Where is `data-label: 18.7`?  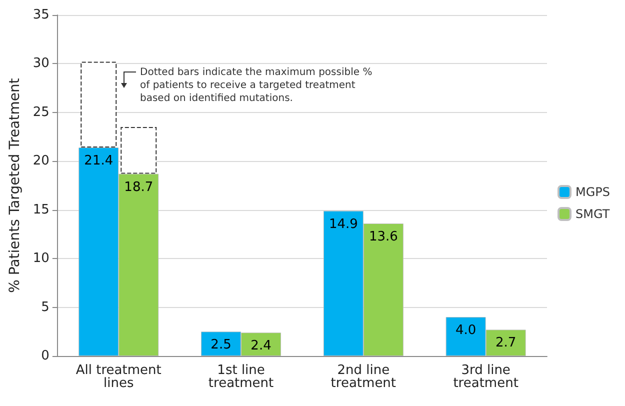 data-label: 18.7 is located at coordinates (139, 187).